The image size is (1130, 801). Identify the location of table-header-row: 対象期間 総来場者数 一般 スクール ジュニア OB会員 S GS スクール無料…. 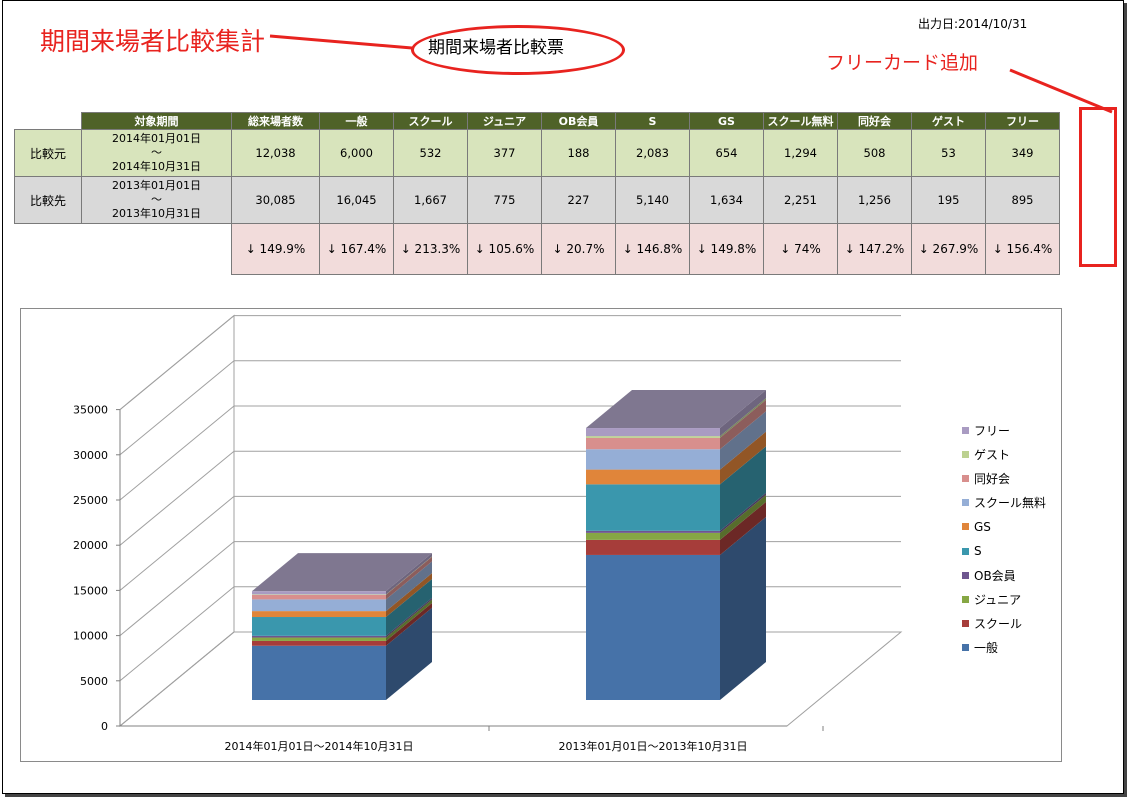
(537, 121).